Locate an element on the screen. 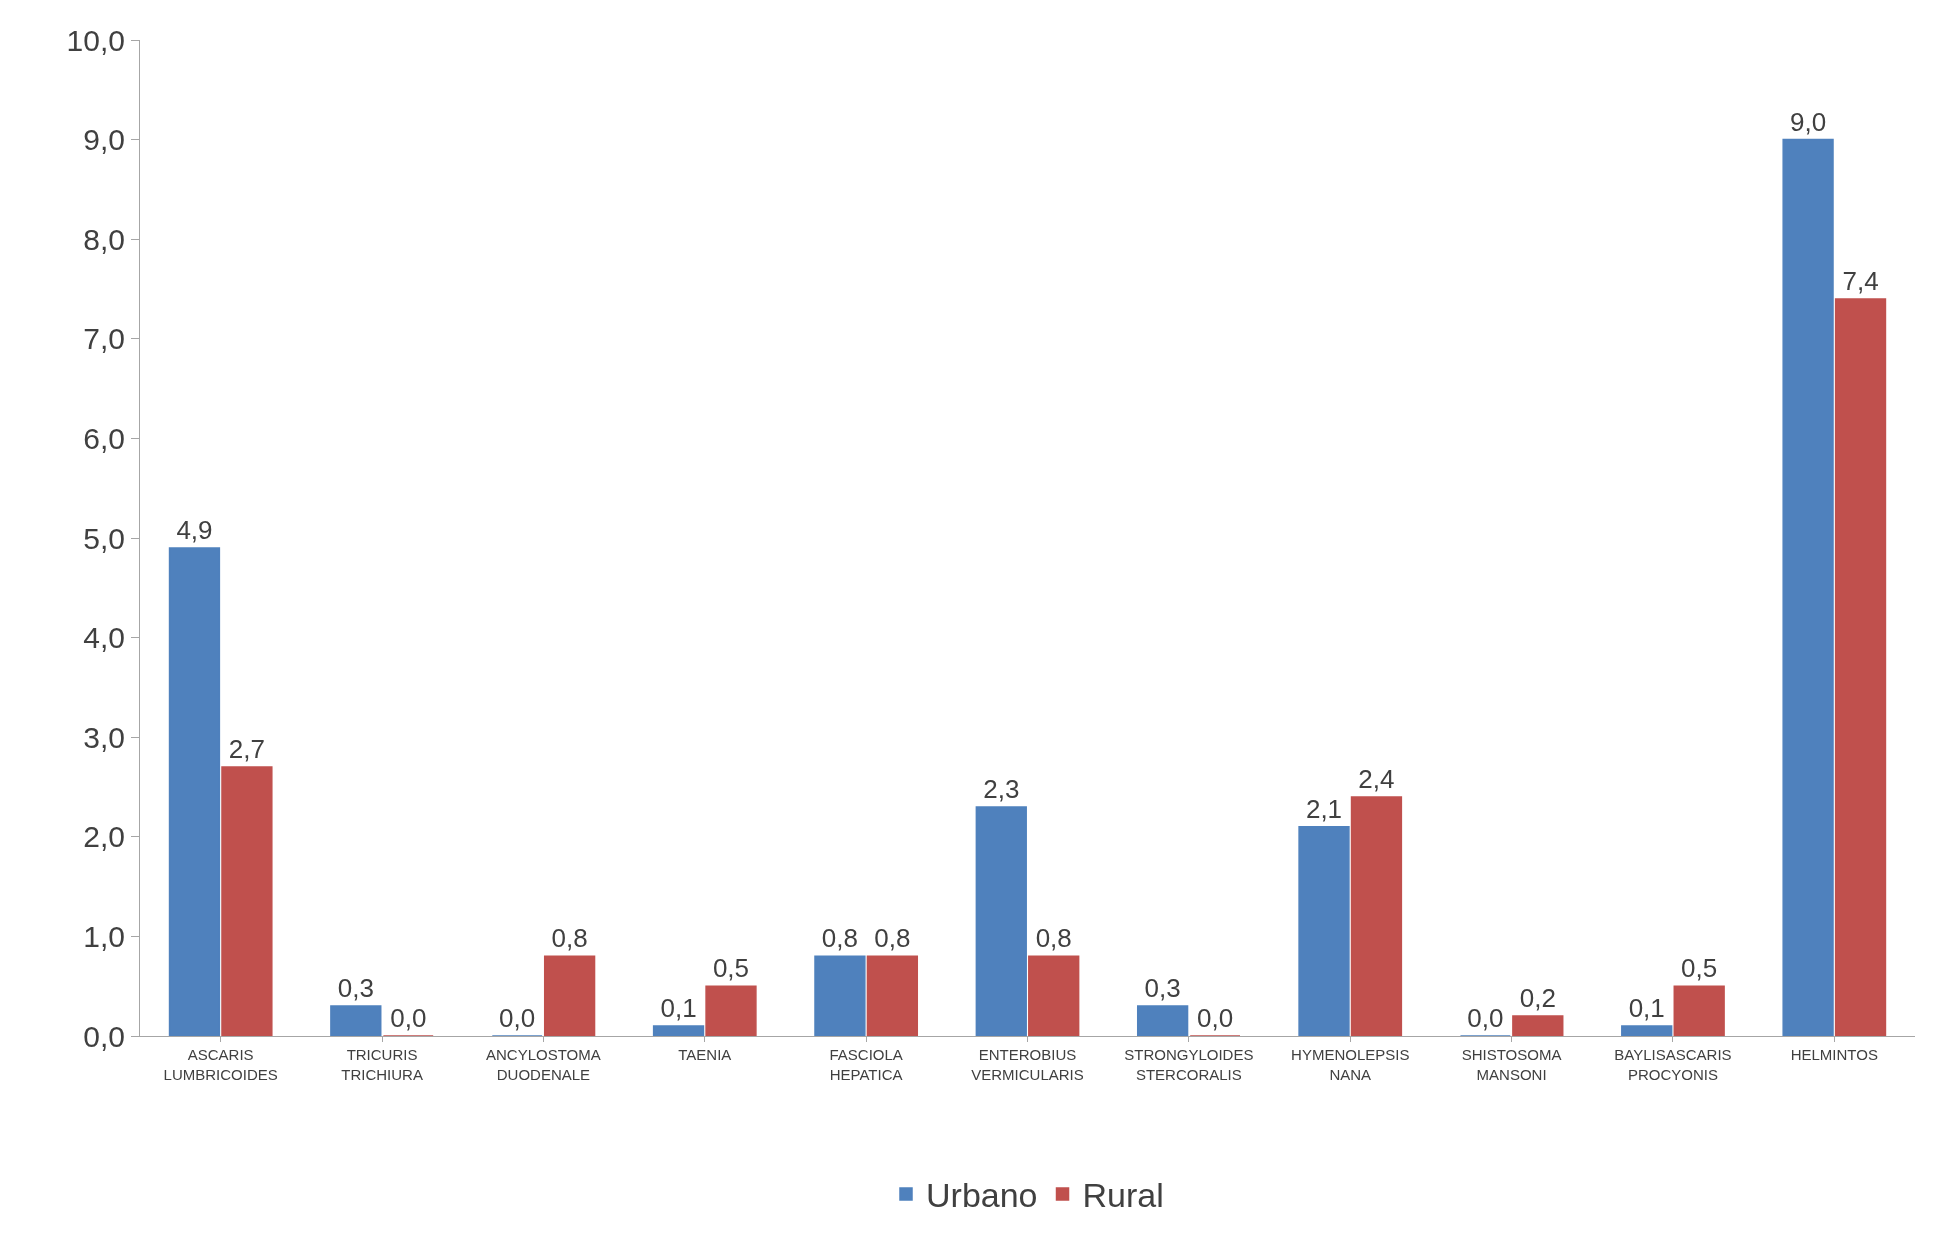 This screenshot has width=1945, height=1236. x-tick-label: SHISTOSOMA MANSONI is located at coordinates (1511, 1064).